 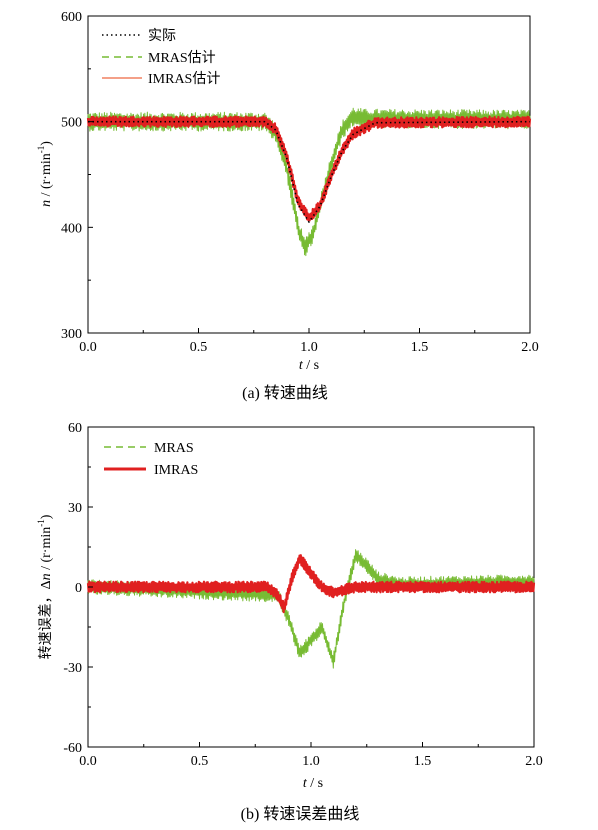 I want to click on chart-b-ylabel: 转速误差，Δn / (r·min-1), so click(x=45, y=586).